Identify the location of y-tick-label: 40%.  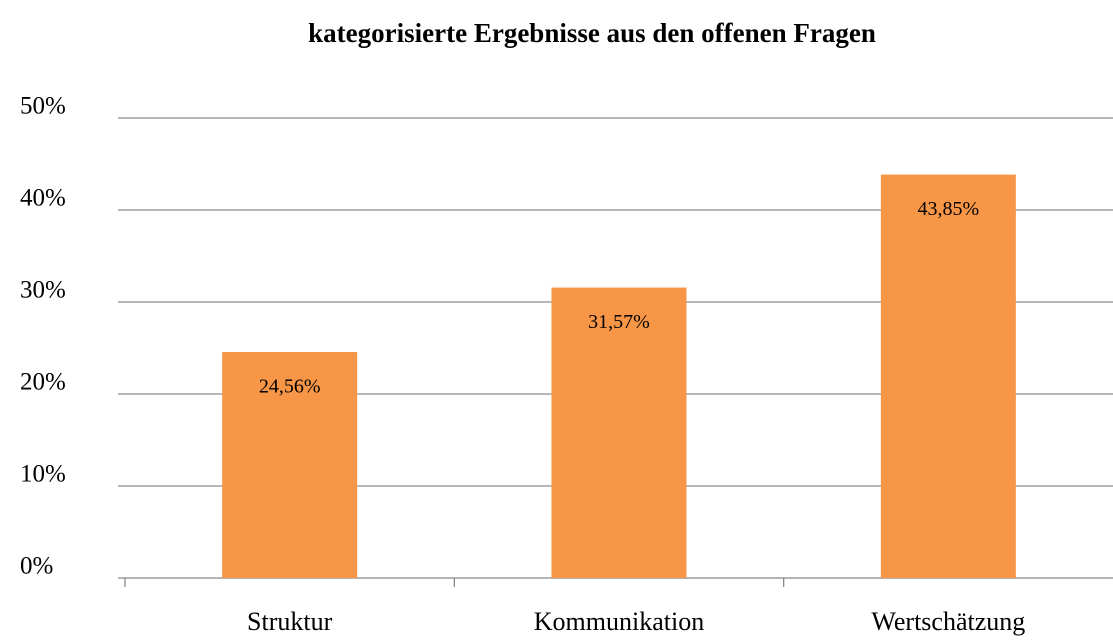
(43, 198).